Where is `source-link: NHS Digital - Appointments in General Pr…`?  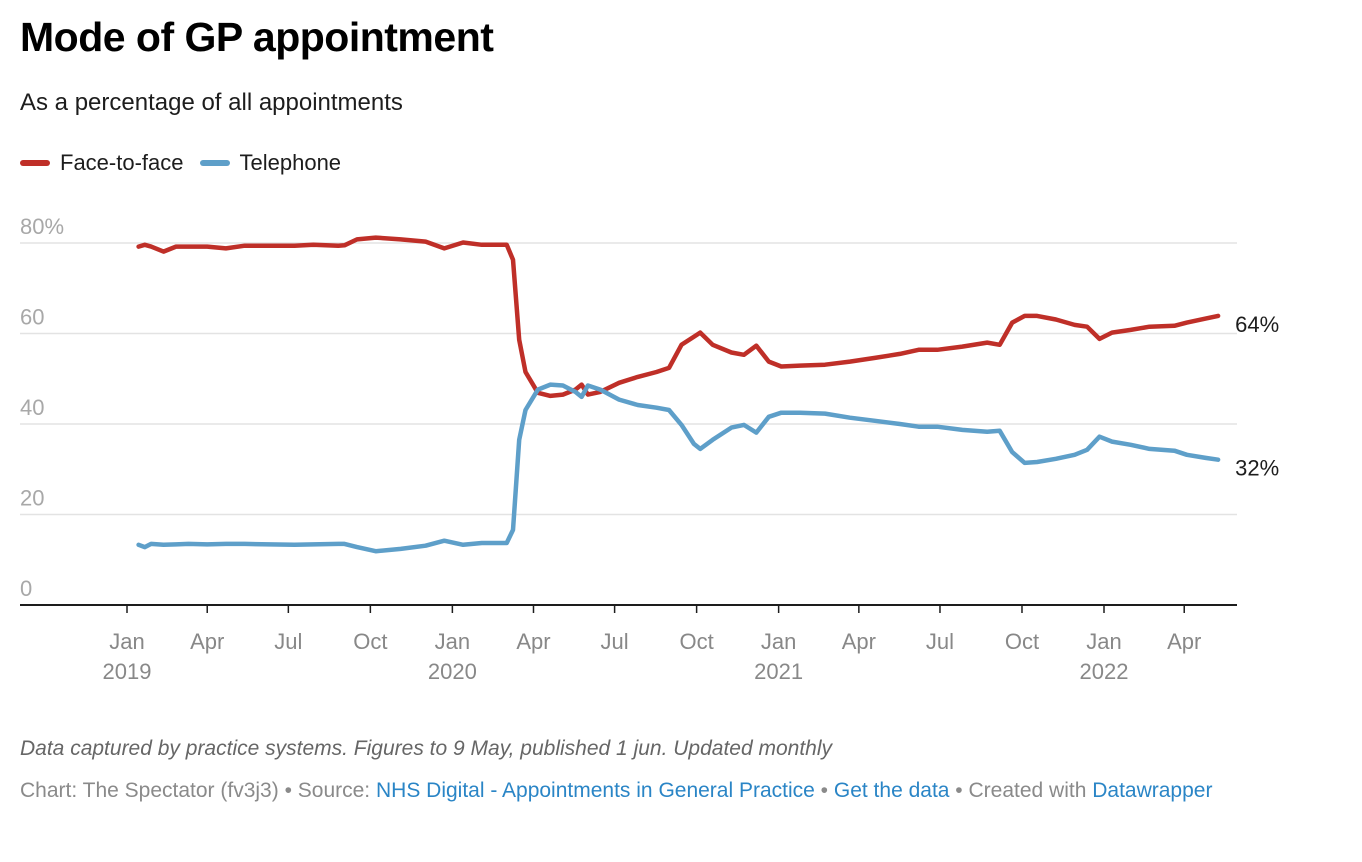 source-link: NHS Digital - Appointments in General Pr… is located at coordinates (595, 790).